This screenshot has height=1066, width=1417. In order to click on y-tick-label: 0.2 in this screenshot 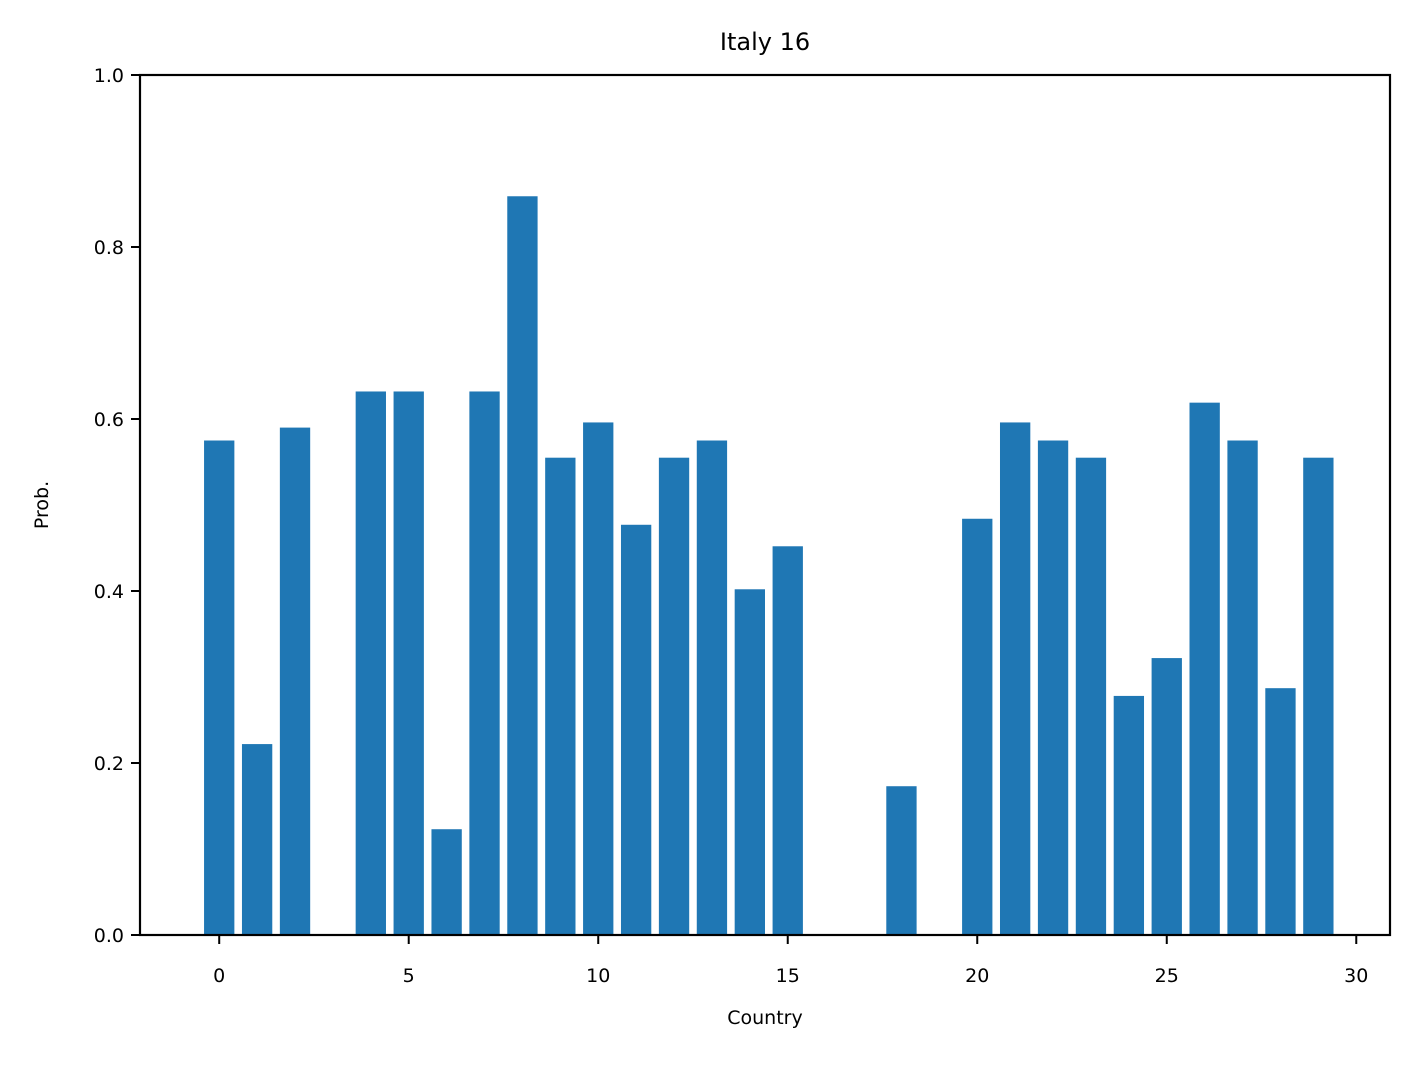, I will do `click(109, 764)`.